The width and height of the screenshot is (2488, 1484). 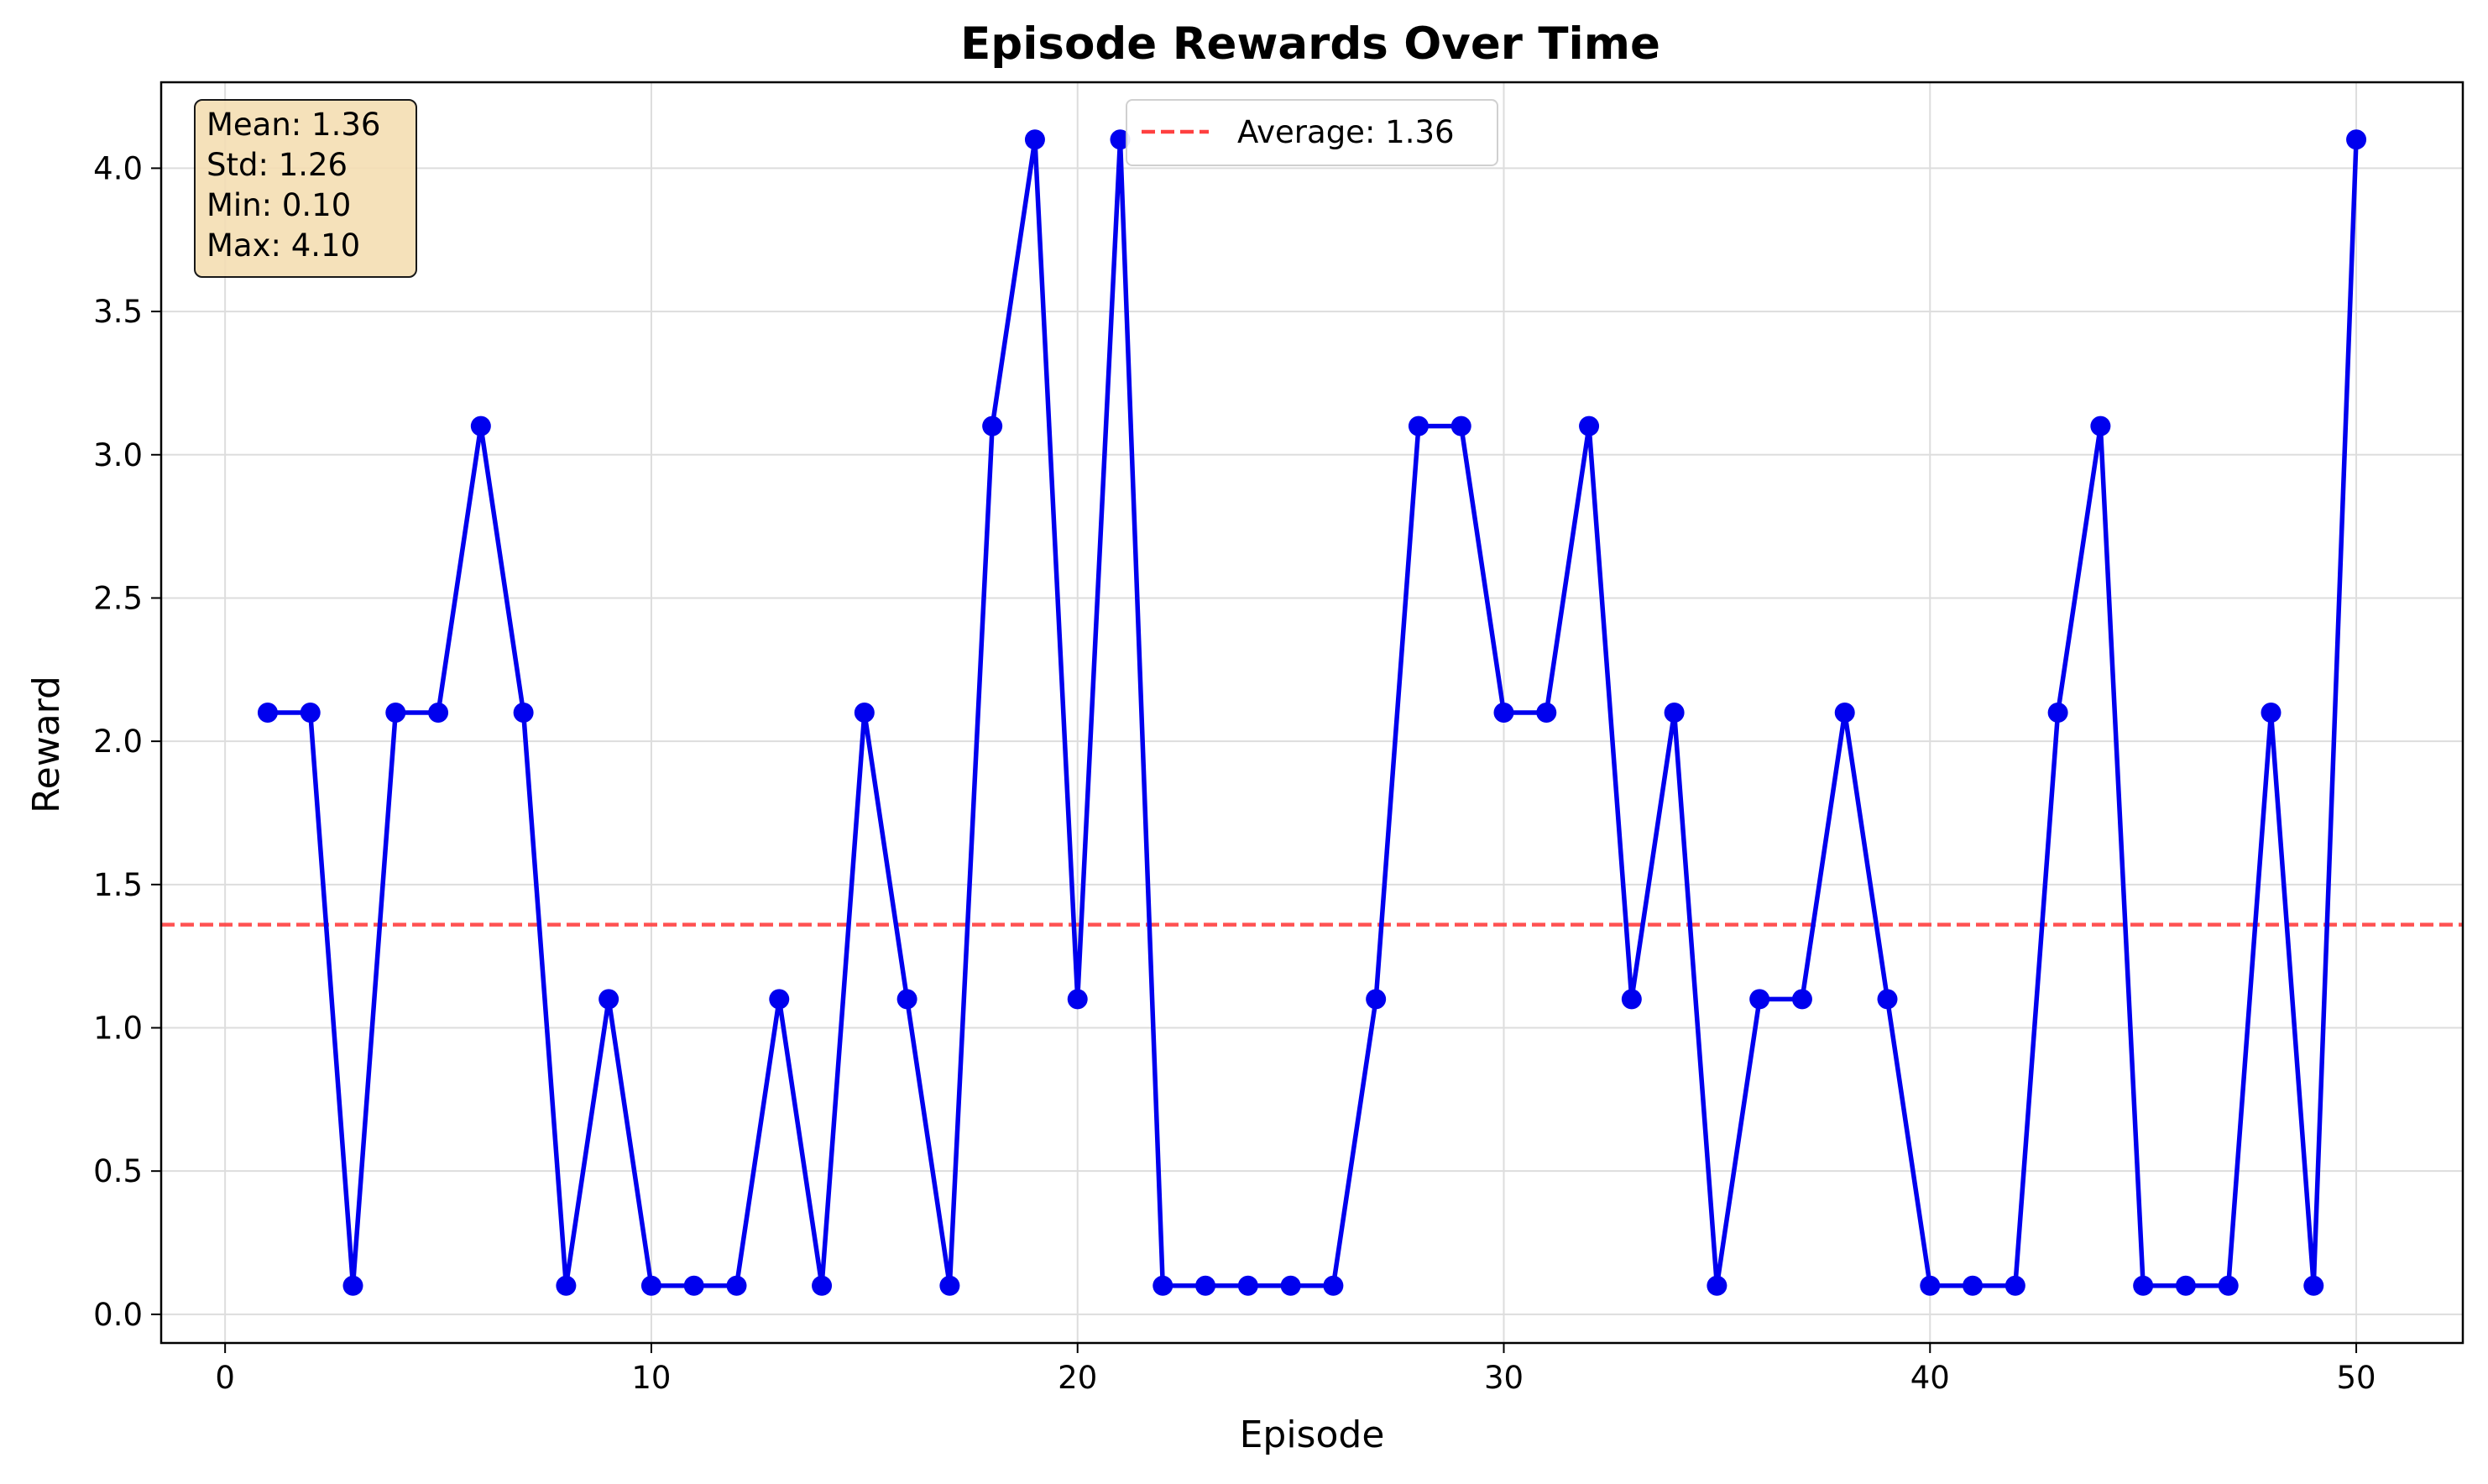 What do you see at coordinates (283, 245) in the screenshot?
I see `stats-max: Max: 4.10` at bounding box center [283, 245].